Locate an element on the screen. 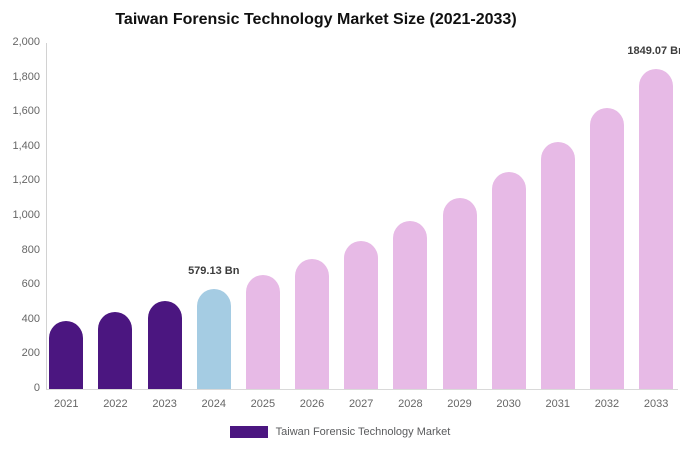  y-tick-1800: 1,800 is located at coordinates (26, 76).